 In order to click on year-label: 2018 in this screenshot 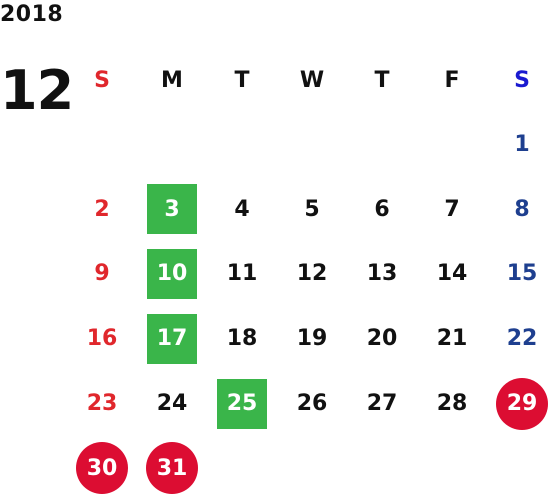, I will do `click(32, 14)`.